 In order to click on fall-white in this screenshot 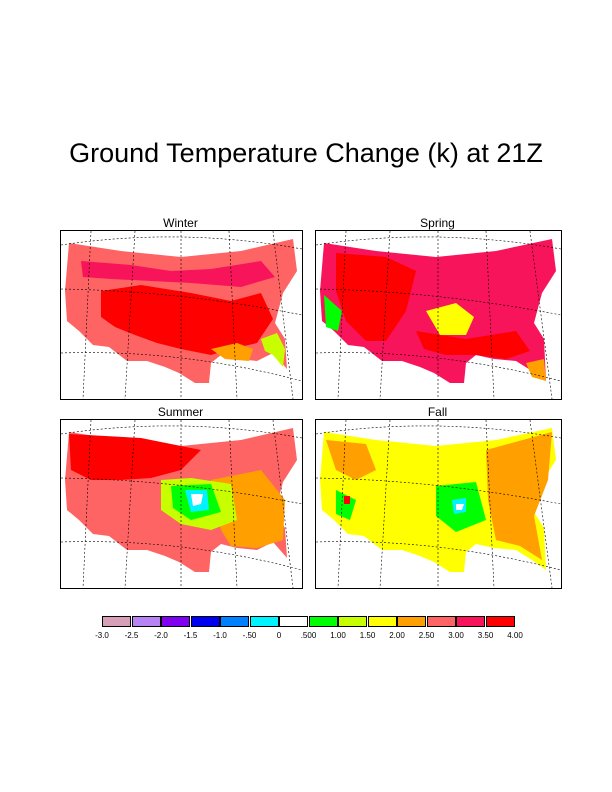, I will do `click(460, 507)`.